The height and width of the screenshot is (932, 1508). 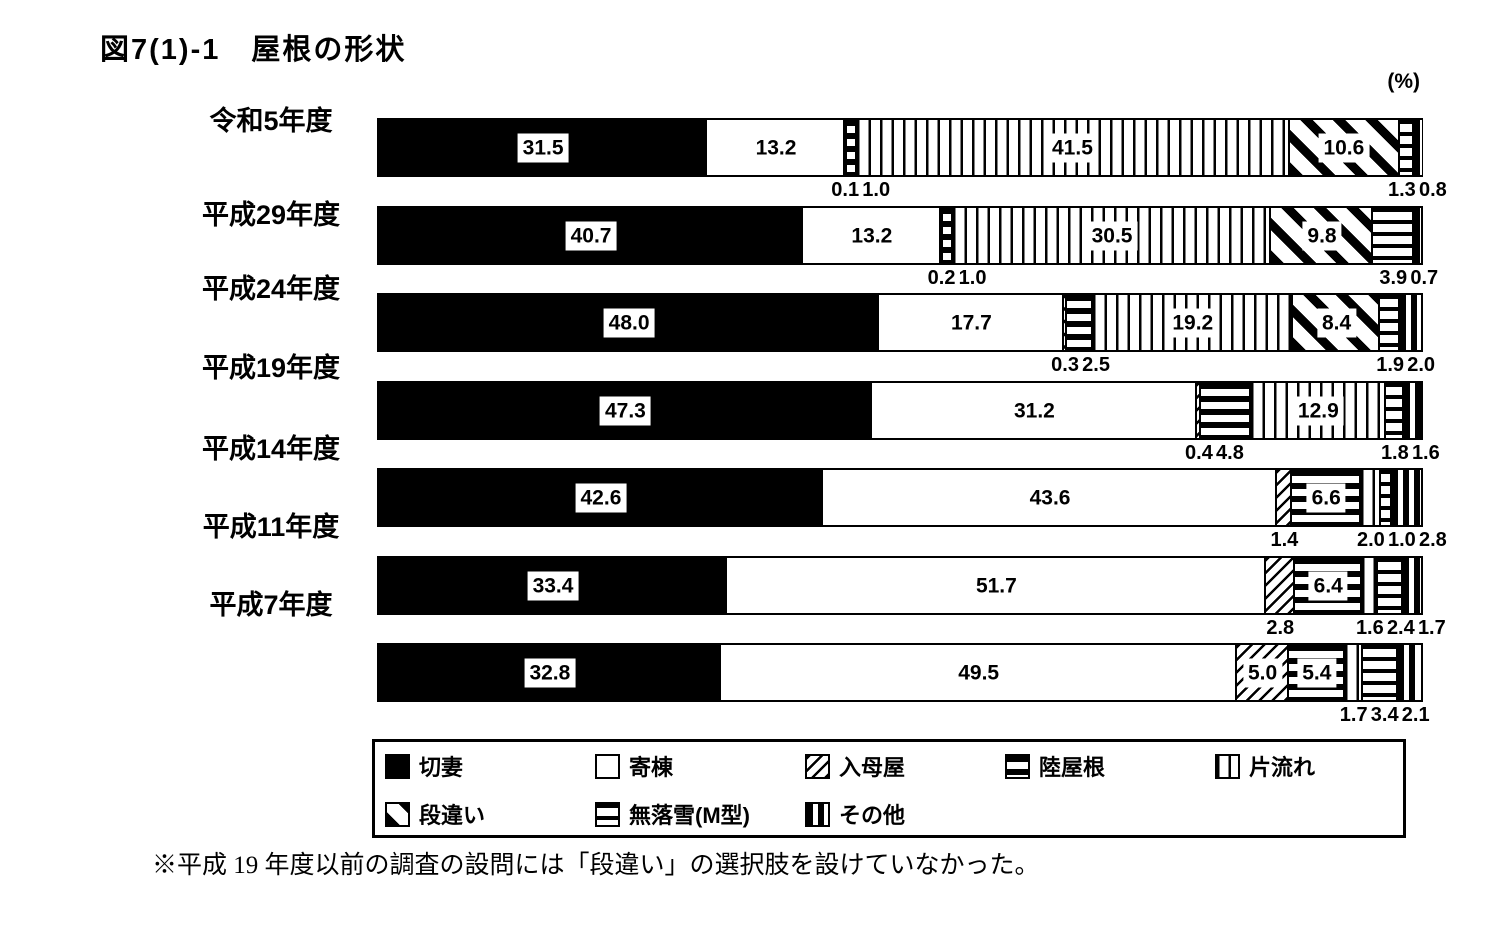 What do you see at coordinates (553, 585) in the screenshot?
I see `segment-value-label: 33.4` at bounding box center [553, 585].